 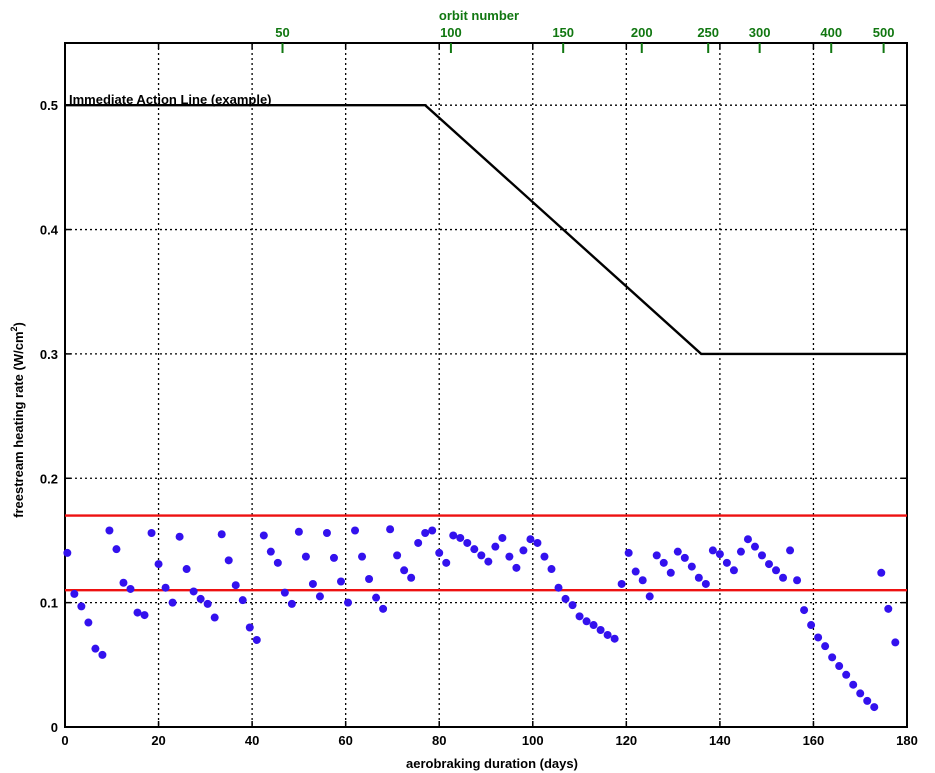 I want to click on top-axis-tick-label: 250, so click(x=708, y=32).